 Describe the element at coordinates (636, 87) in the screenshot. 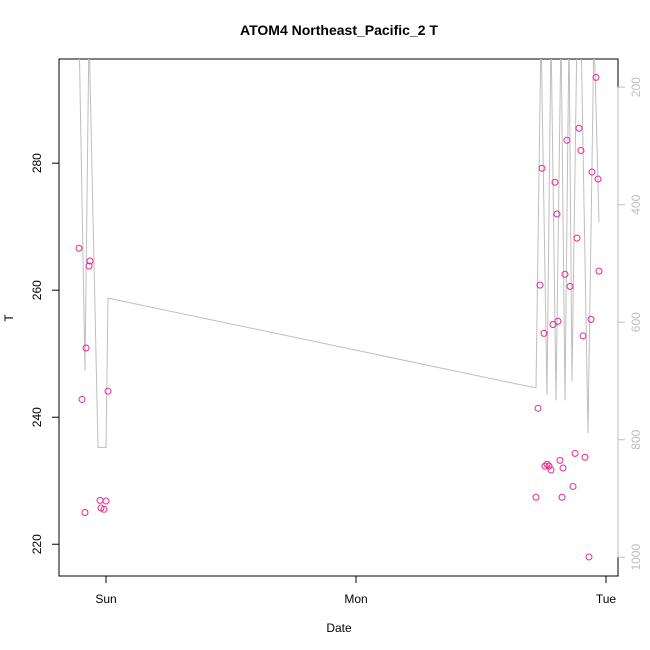

I see `y2-tick-label: 200` at that location.